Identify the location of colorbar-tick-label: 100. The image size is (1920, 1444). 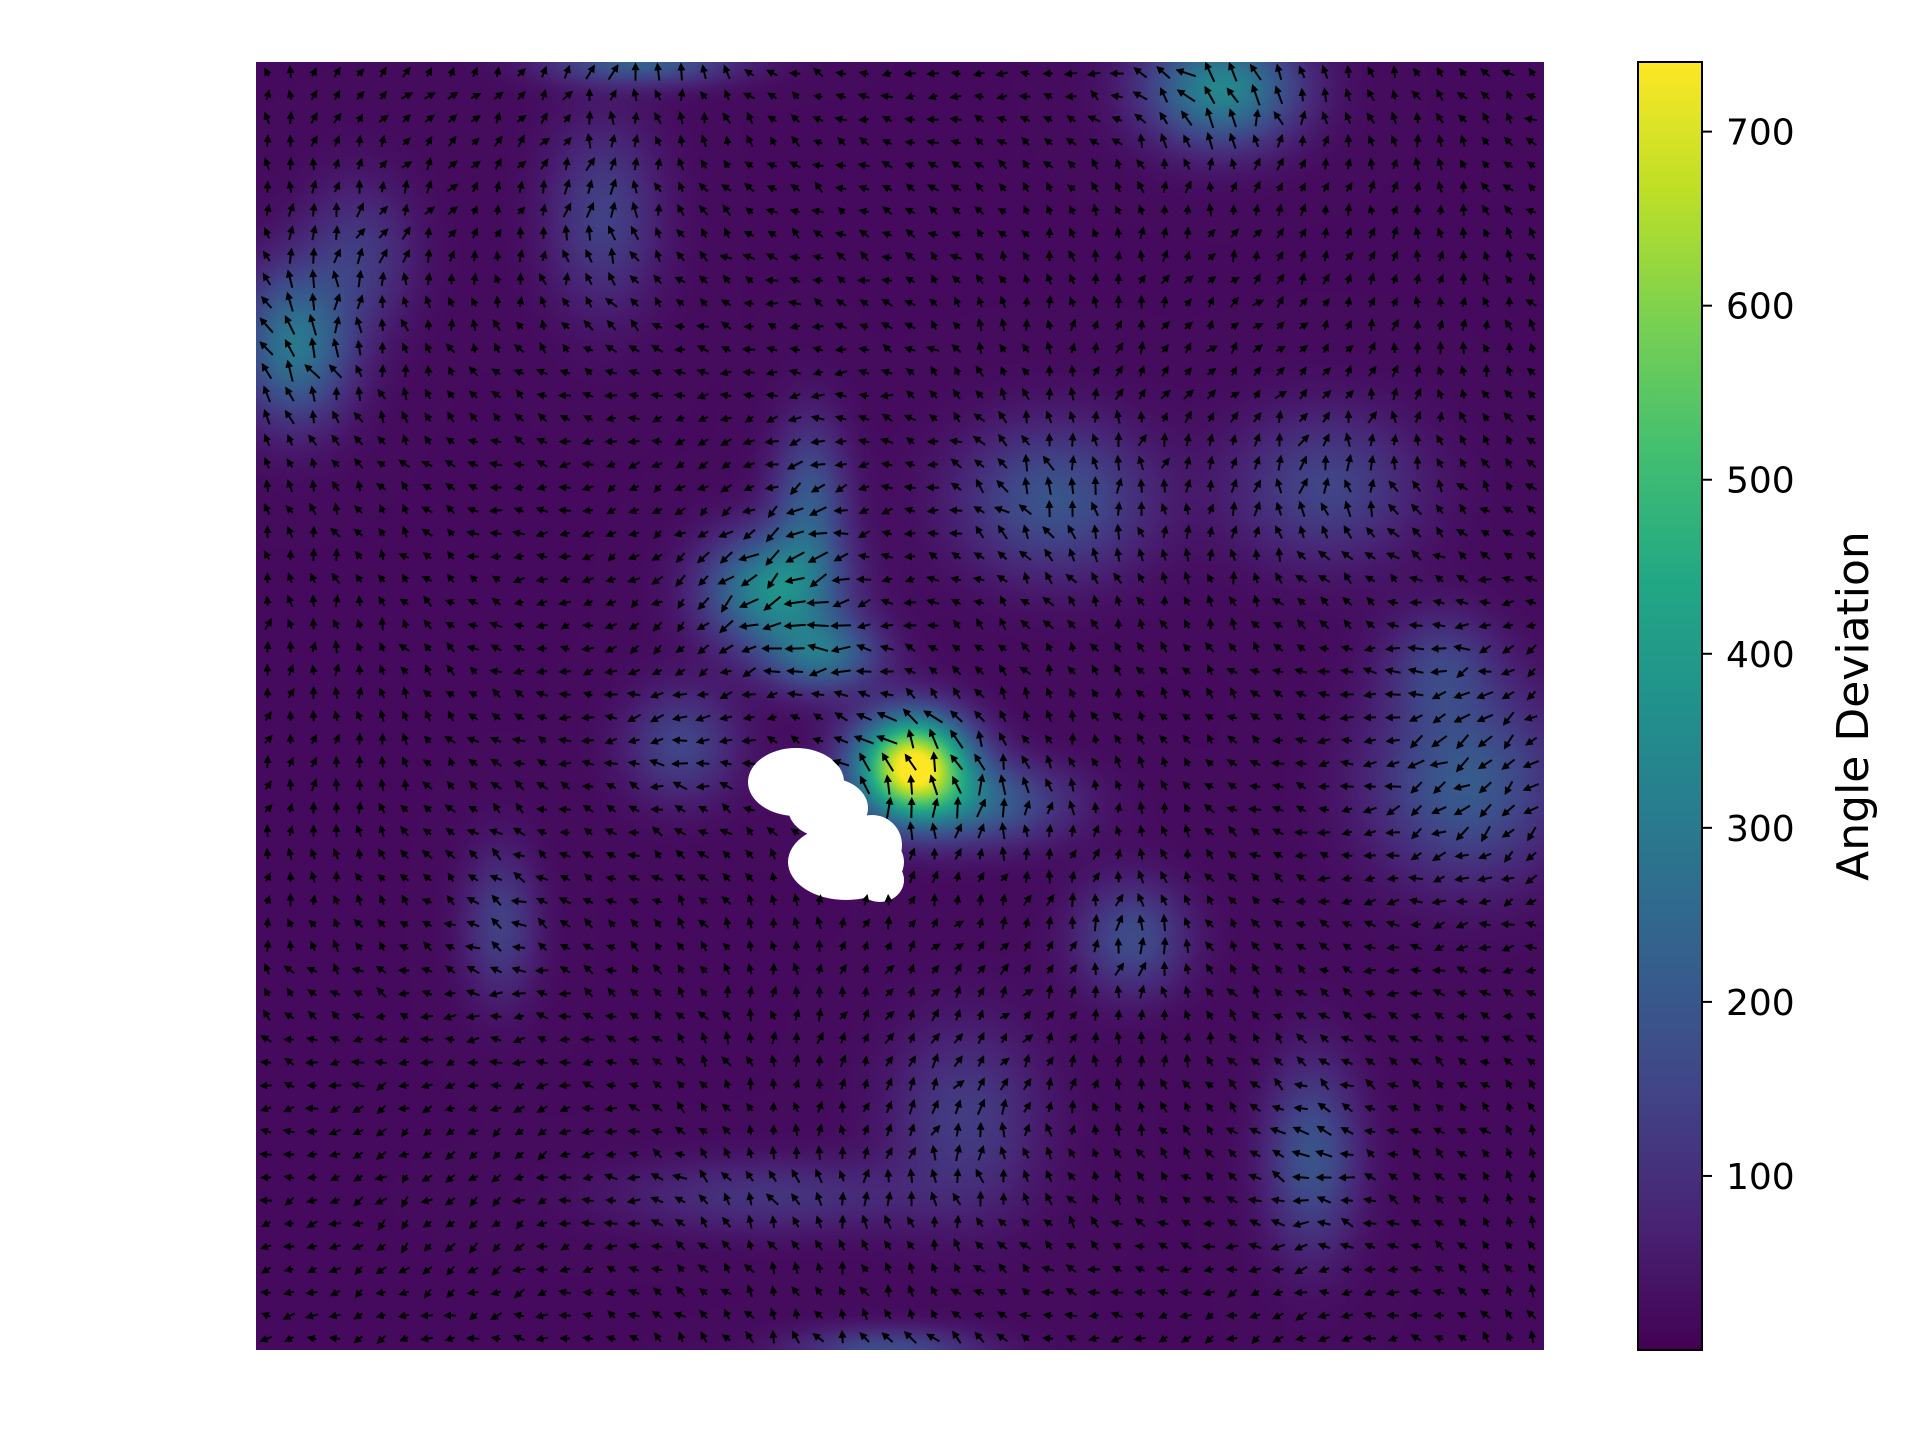
(1760, 1177).